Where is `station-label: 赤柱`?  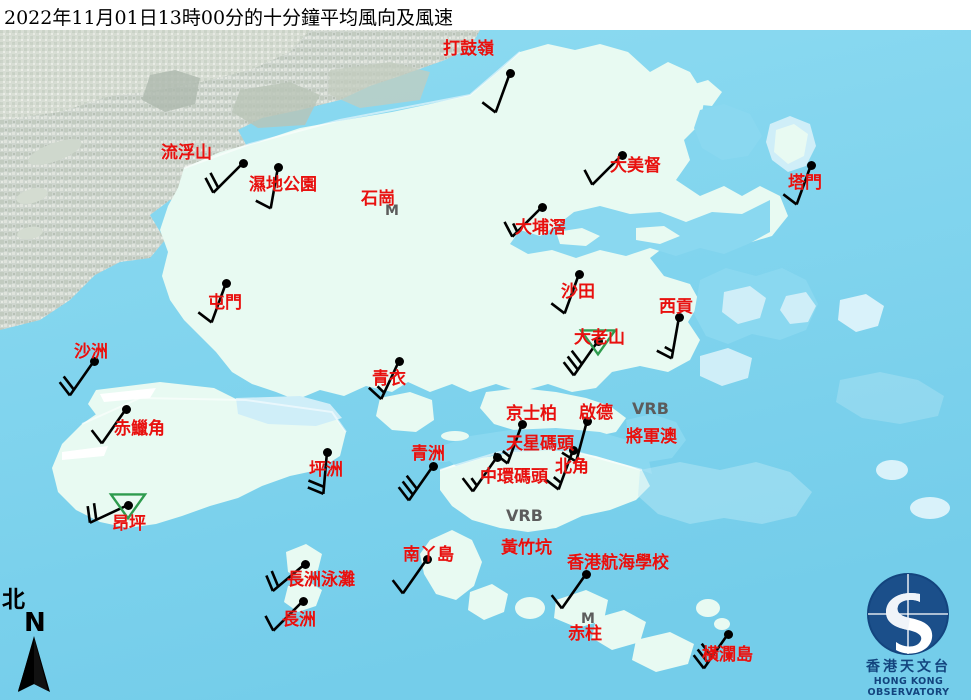
station-label: 赤柱 is located at coordinates (585, 634).